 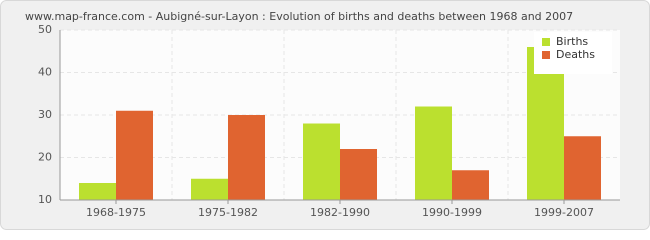 I want to click on x-tick-label: 1999-2007, so click(x=564, y=212).